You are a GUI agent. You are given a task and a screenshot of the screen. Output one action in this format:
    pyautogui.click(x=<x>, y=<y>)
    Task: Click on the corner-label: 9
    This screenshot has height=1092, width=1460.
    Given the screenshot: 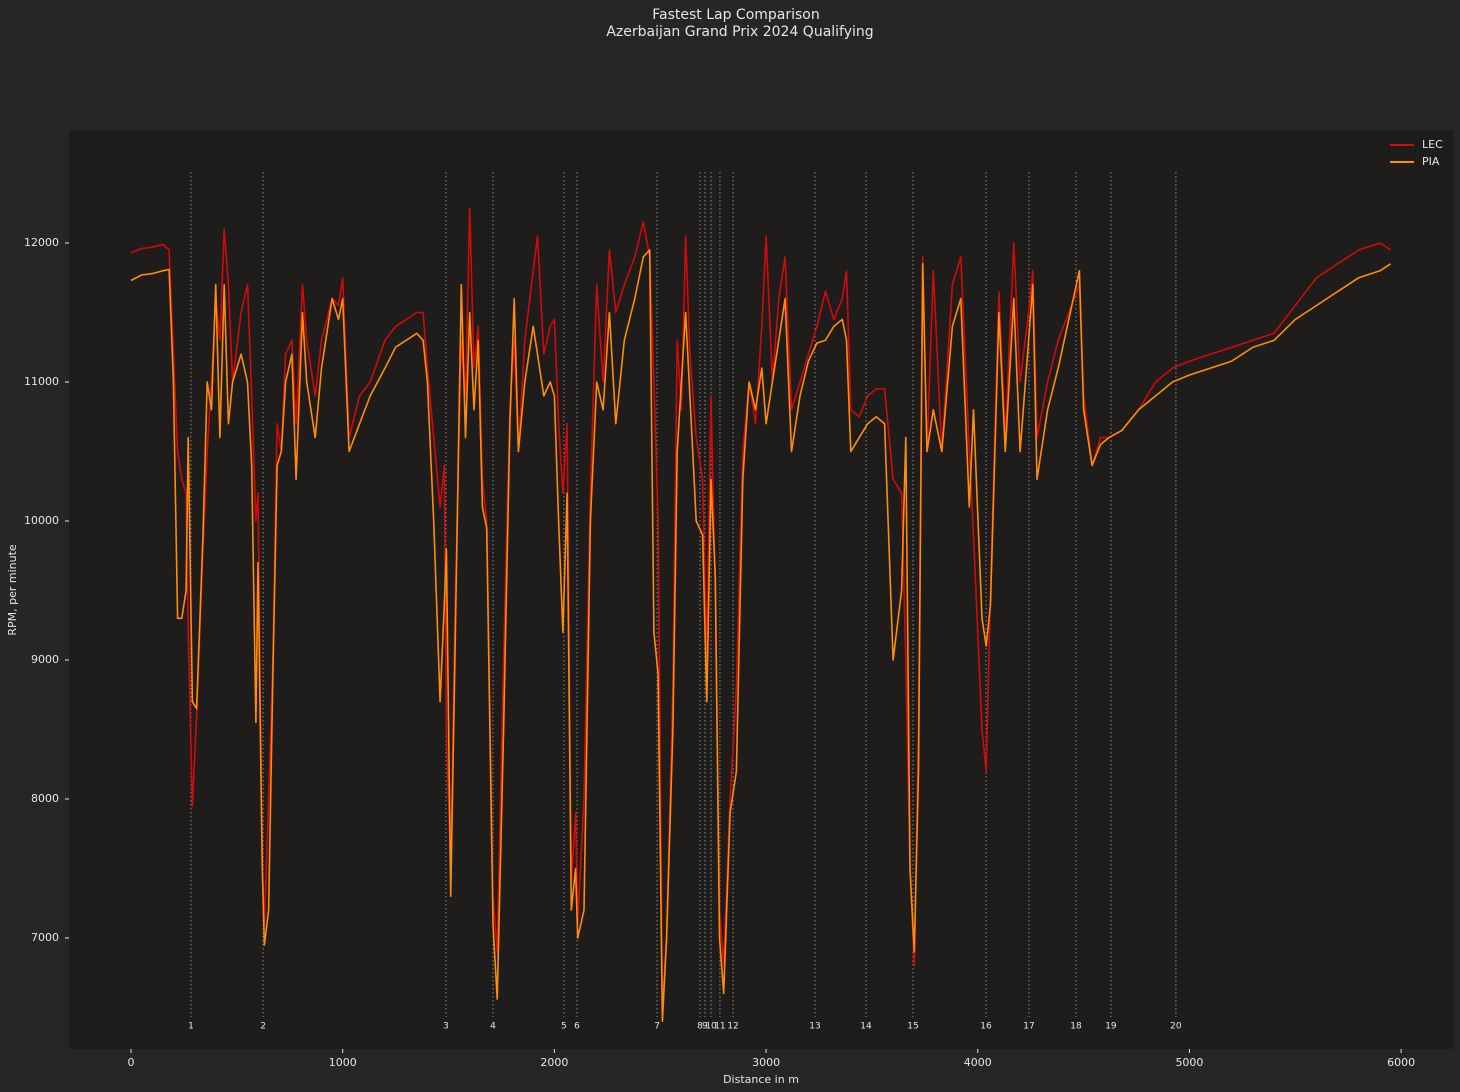 What is the action you would take?
    pyautogui.click(x=705, y=1027)
    